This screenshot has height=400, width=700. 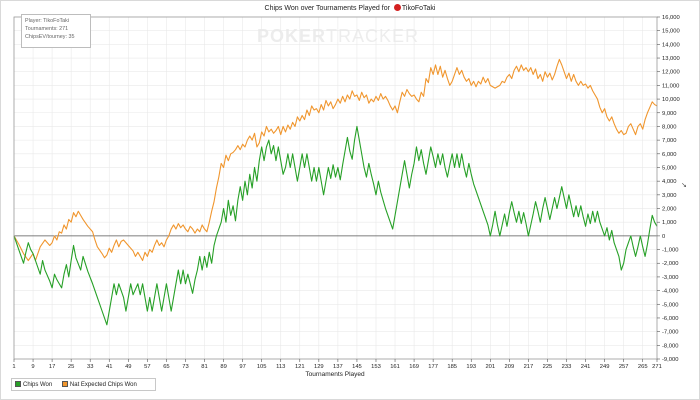 I want to click on x-tick-label: 25, so click(x=71, y=367).